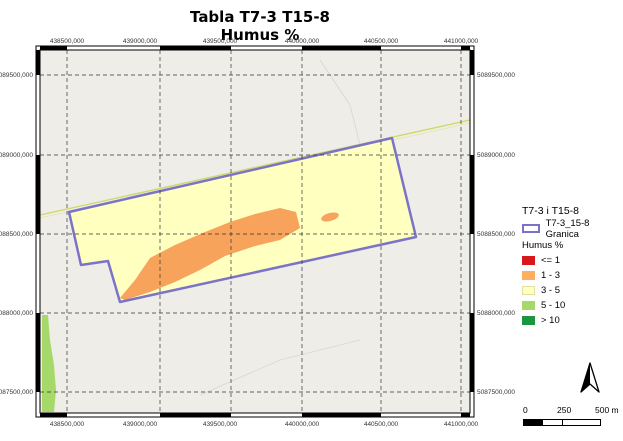 The width and height of the screenshot is (623, 441). I want to click on scale-label-0: 0, so click(525, 410).